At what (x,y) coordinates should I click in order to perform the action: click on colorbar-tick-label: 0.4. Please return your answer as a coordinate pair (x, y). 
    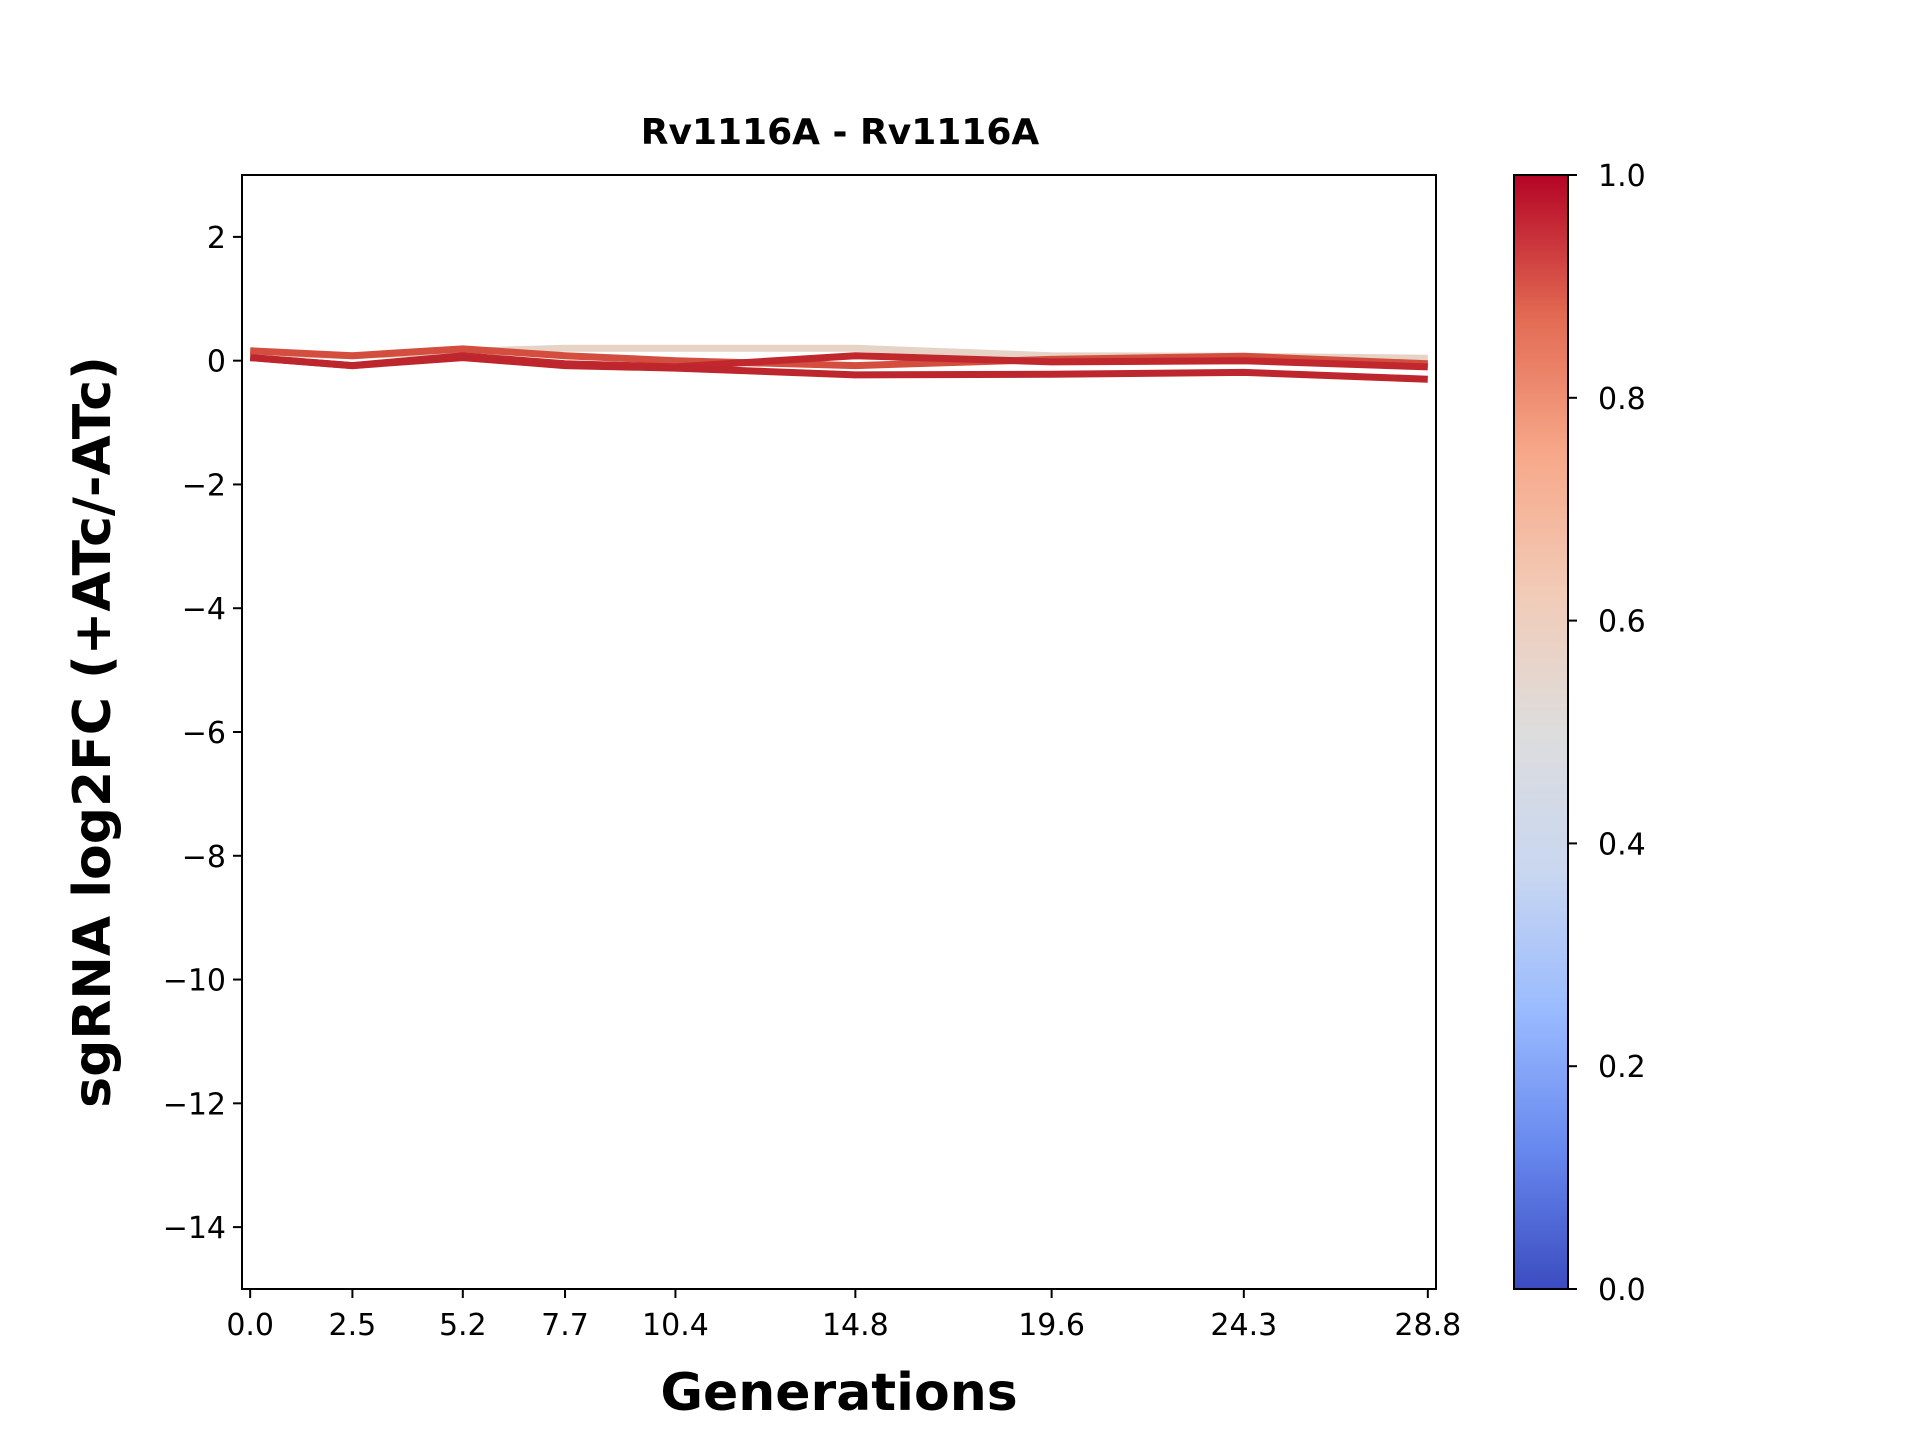
    Looking at the image, I should click on (1622, 844).